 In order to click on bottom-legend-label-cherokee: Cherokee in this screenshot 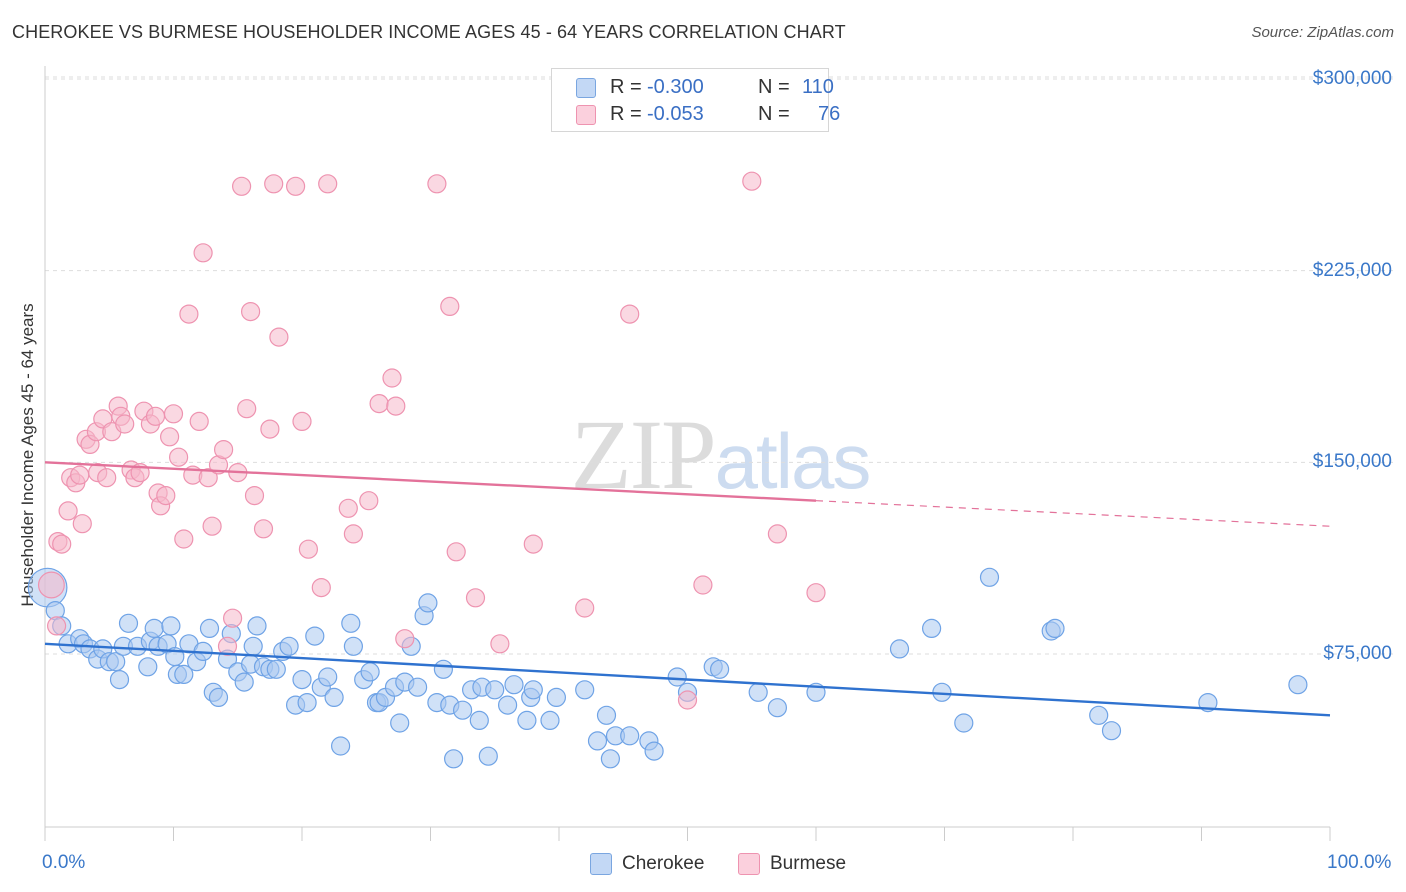, I will do `click(663, 863)`.